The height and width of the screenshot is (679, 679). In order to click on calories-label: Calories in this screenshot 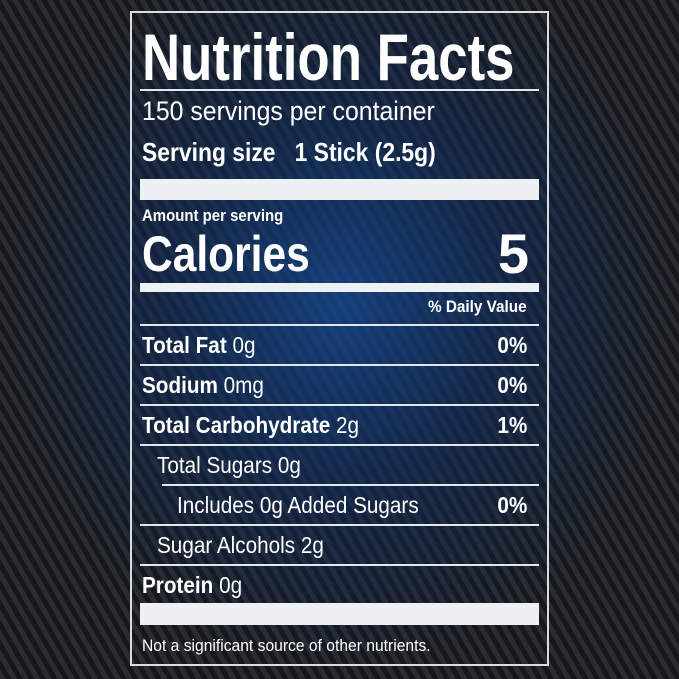, I will do `click(226, 254)`.